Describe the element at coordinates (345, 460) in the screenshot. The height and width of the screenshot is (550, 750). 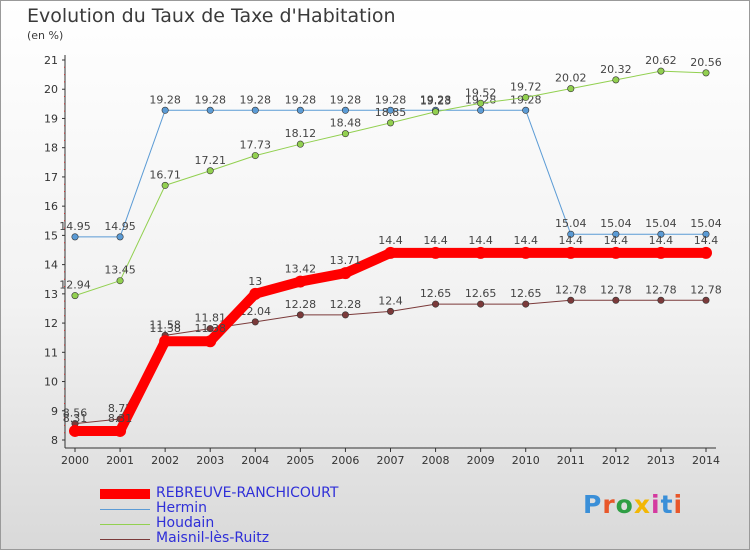
I see `x-tick-label: 2006` at that location.